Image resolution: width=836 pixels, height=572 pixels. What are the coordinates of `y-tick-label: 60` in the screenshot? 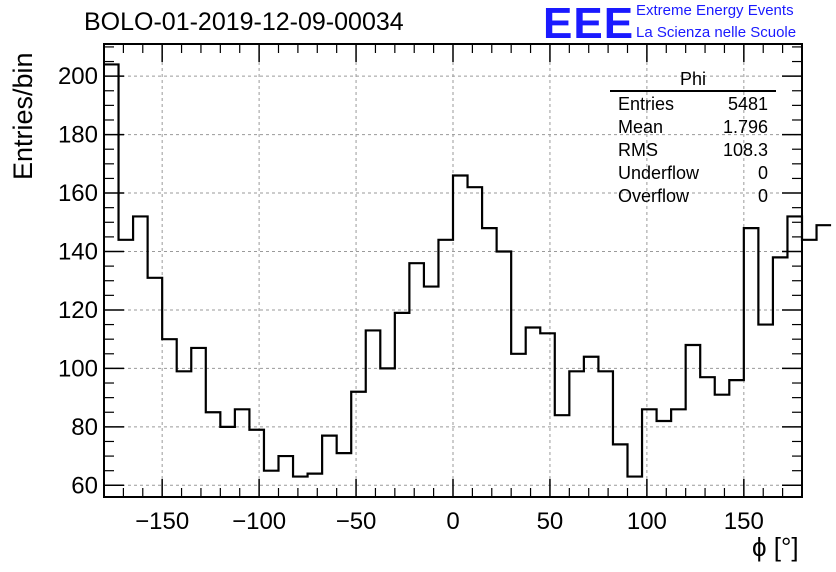 It's located at (84, 485).